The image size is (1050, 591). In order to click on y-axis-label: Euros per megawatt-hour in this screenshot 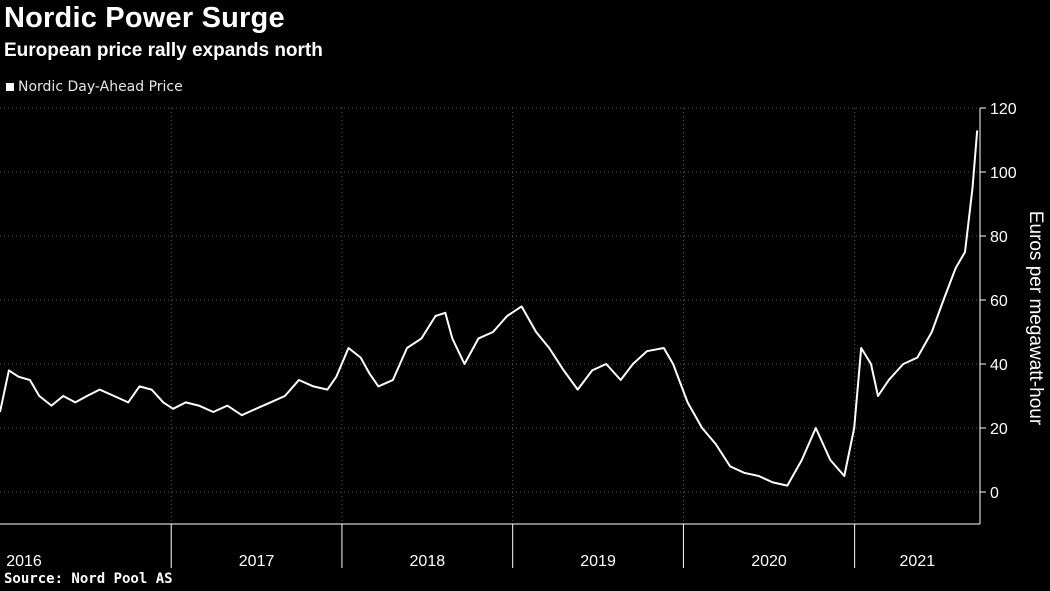, I will do `click(1035, 318)`.